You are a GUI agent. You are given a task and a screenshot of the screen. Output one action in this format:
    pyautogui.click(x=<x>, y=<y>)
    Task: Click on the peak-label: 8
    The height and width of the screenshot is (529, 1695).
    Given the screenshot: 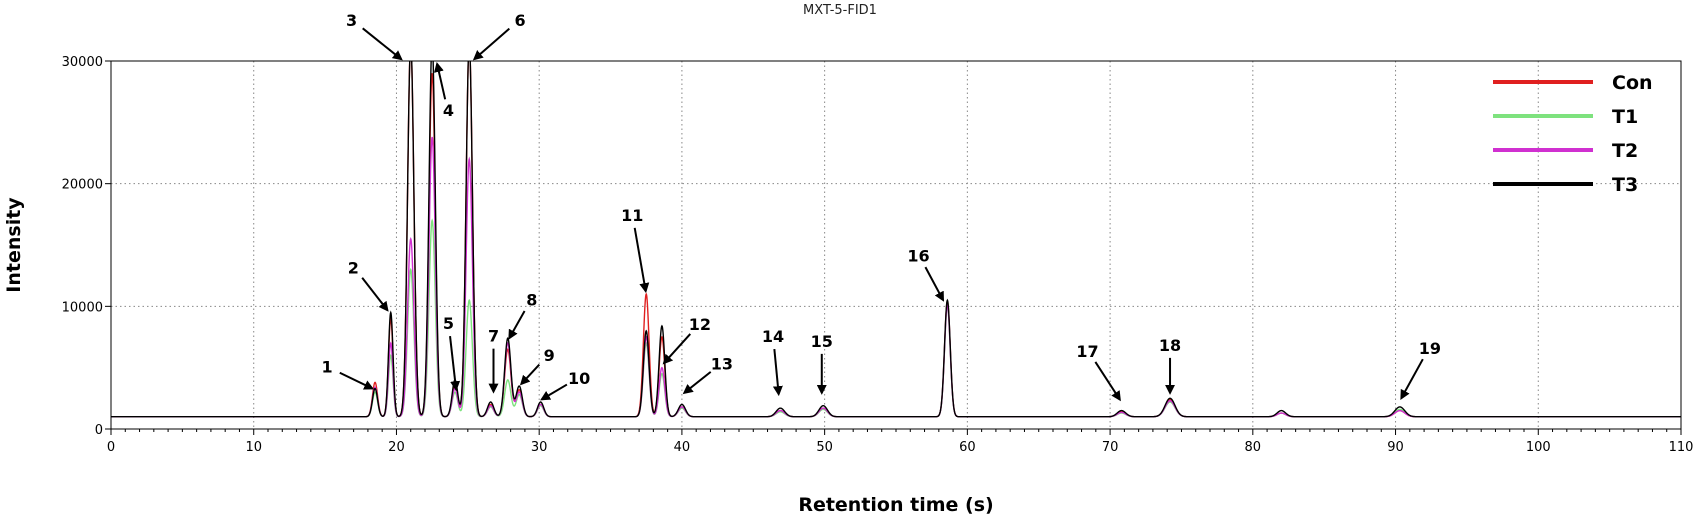 What is the action you would take?
    pyautogui.click(x=531, y=300)
    